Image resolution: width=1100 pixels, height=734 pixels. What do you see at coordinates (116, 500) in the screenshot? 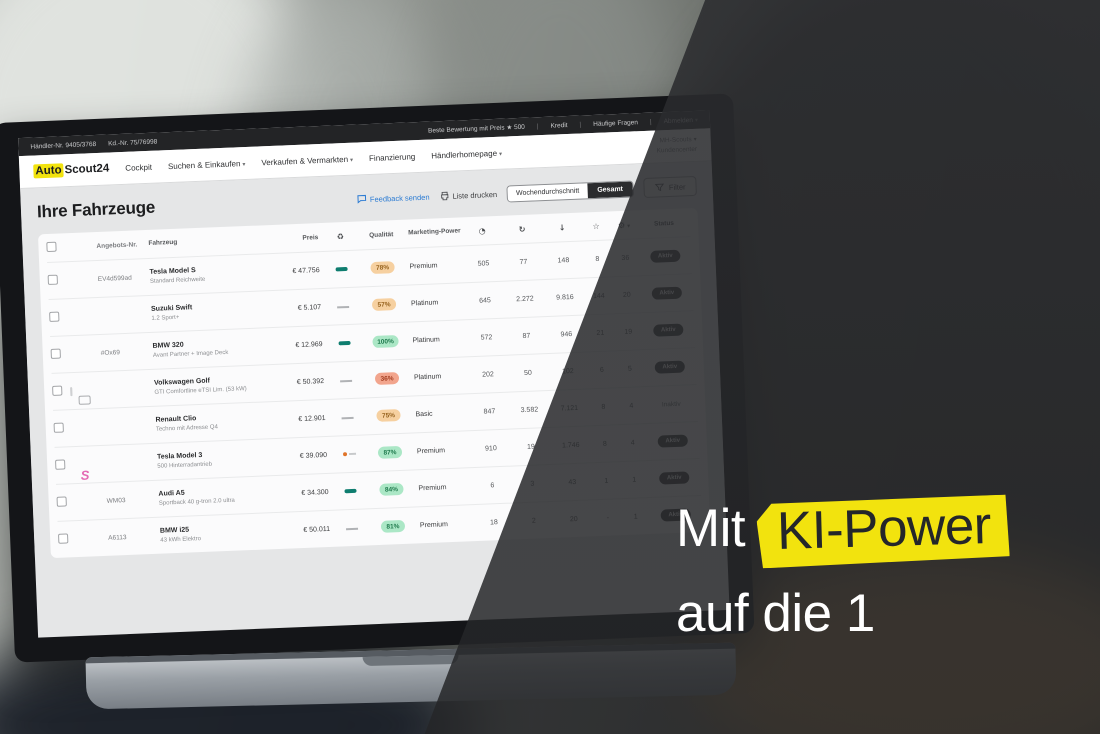
I see `offer-id: WM03` at bounding box center [116, 500].